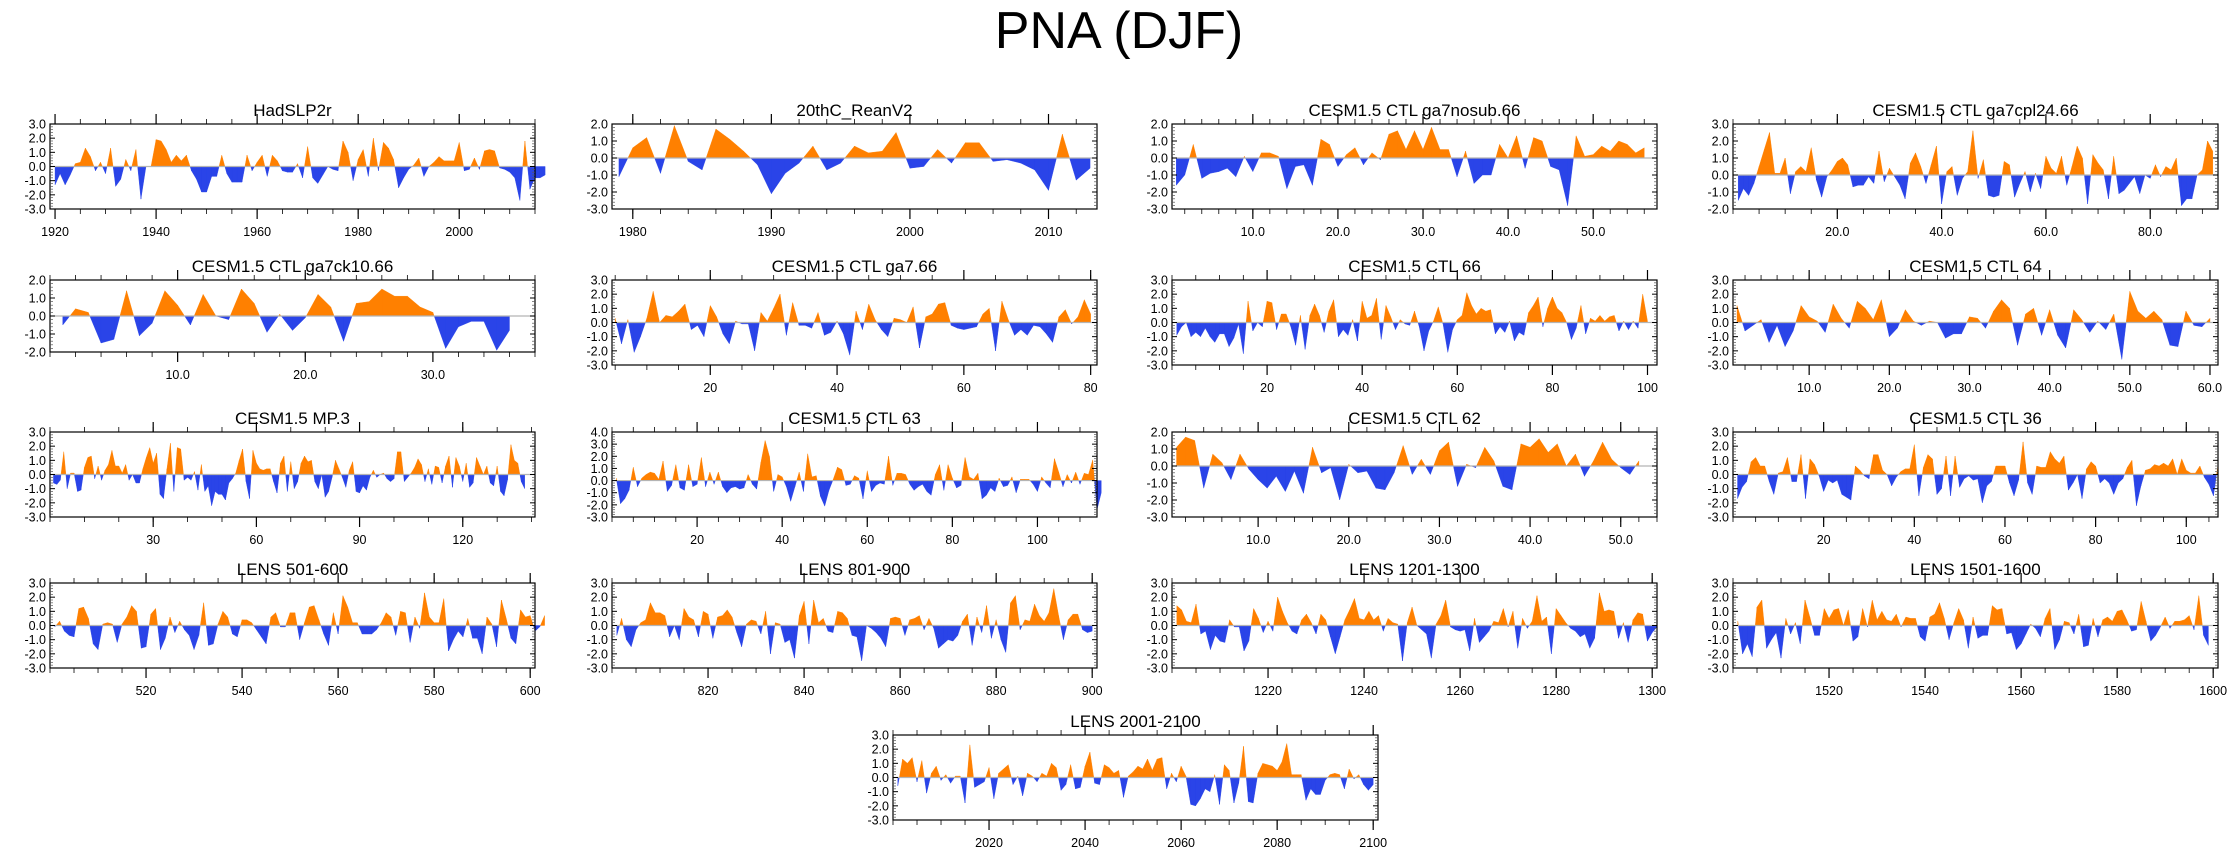 The image size is (2238, 856). What do you see at coordinates (1085, 843) in the screenshot?
I see `x-tick-label: 2040` at bounding box center [1085, 843].